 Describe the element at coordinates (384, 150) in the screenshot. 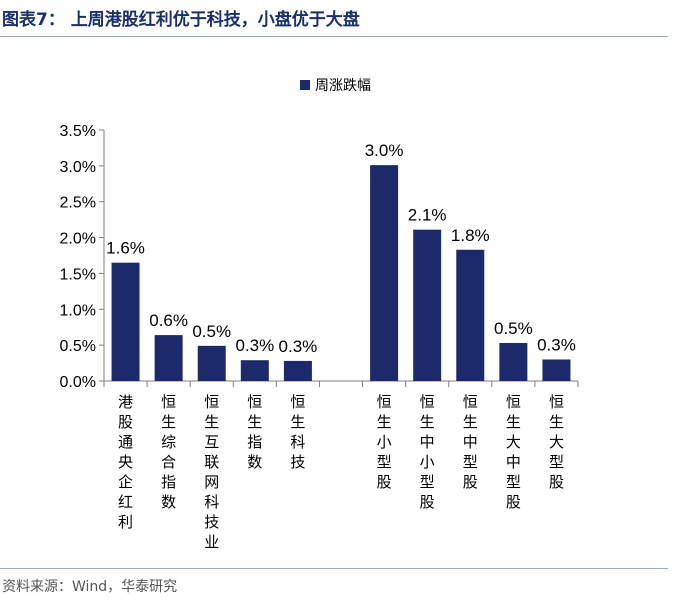

I see `data-label: 3.0%` at that location.